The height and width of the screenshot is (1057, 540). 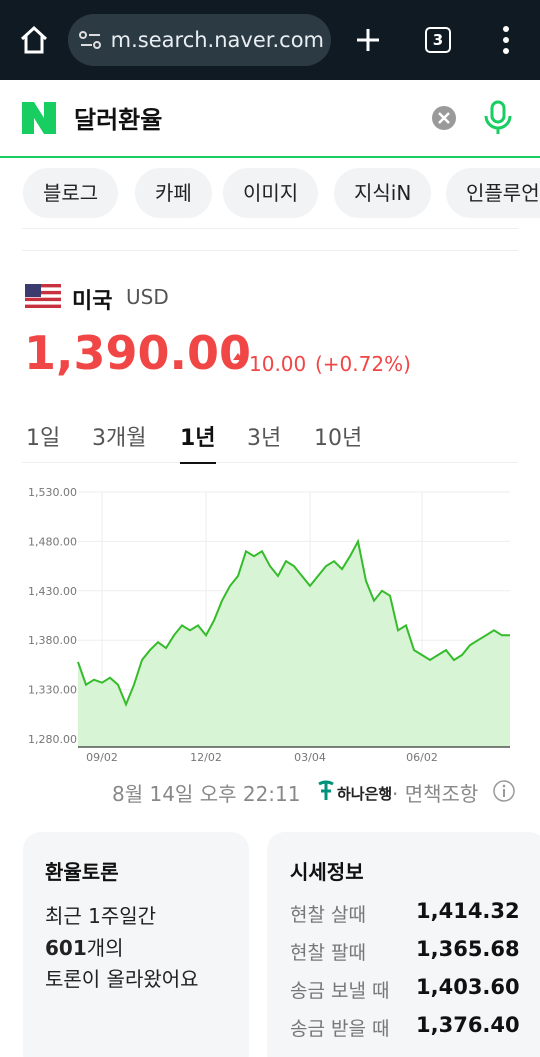 I want to click on discussion-text: 최근 1주일간, so click(x=101, y=916).